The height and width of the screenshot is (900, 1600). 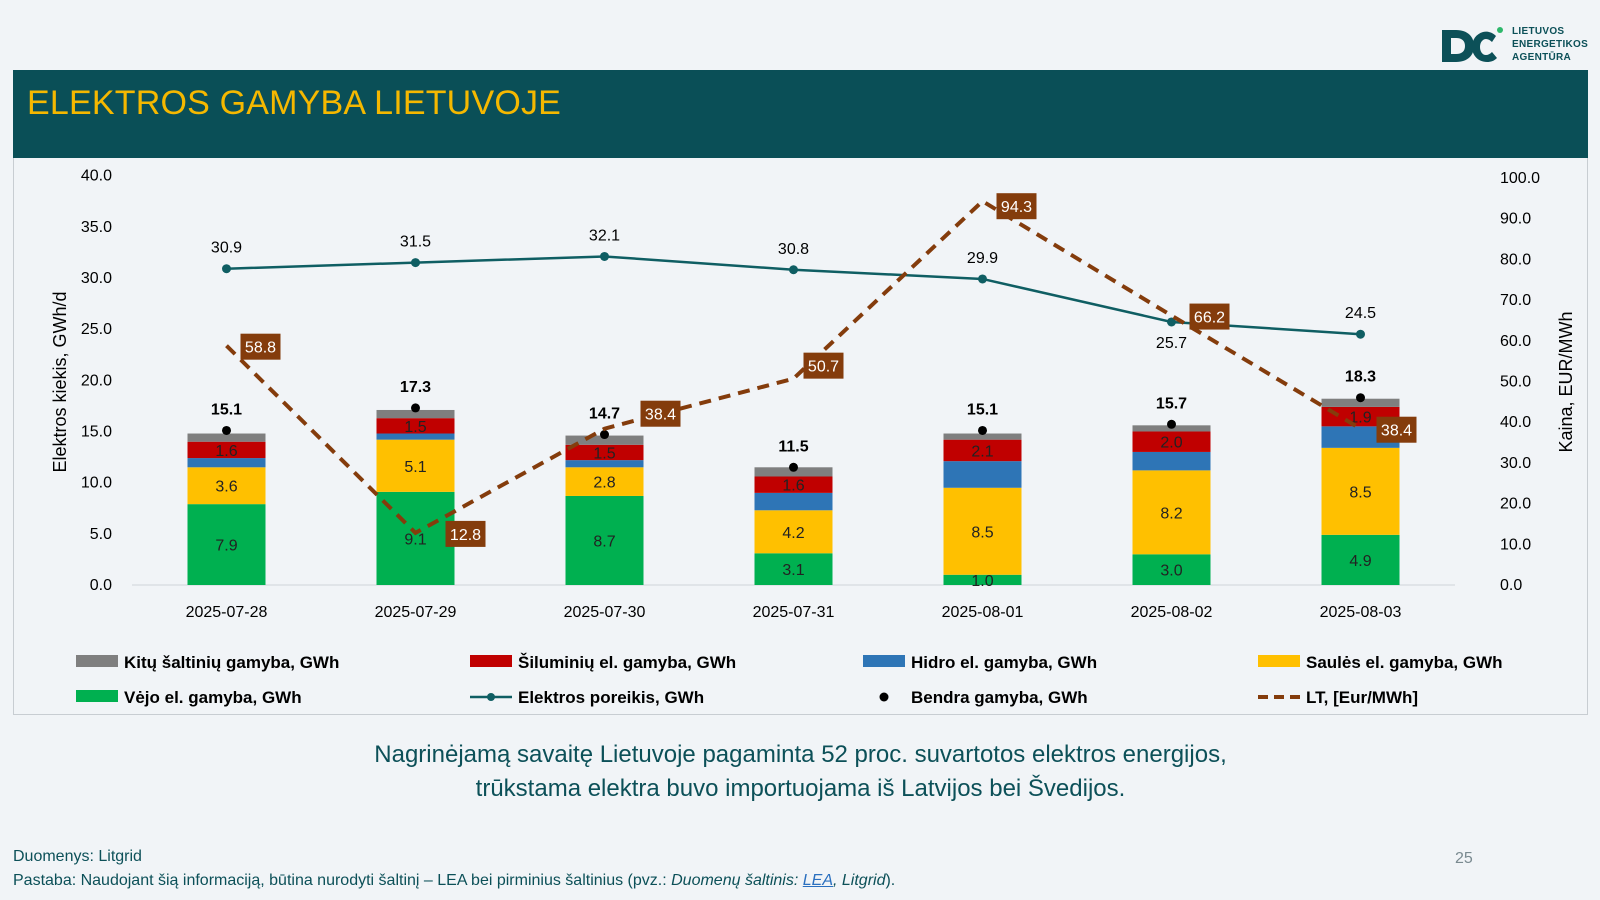 What do you see at coordinates (1515, 341) in the screenshot?
I see `y2-tick-label: 60.0` at bounding box center [1515, 341].